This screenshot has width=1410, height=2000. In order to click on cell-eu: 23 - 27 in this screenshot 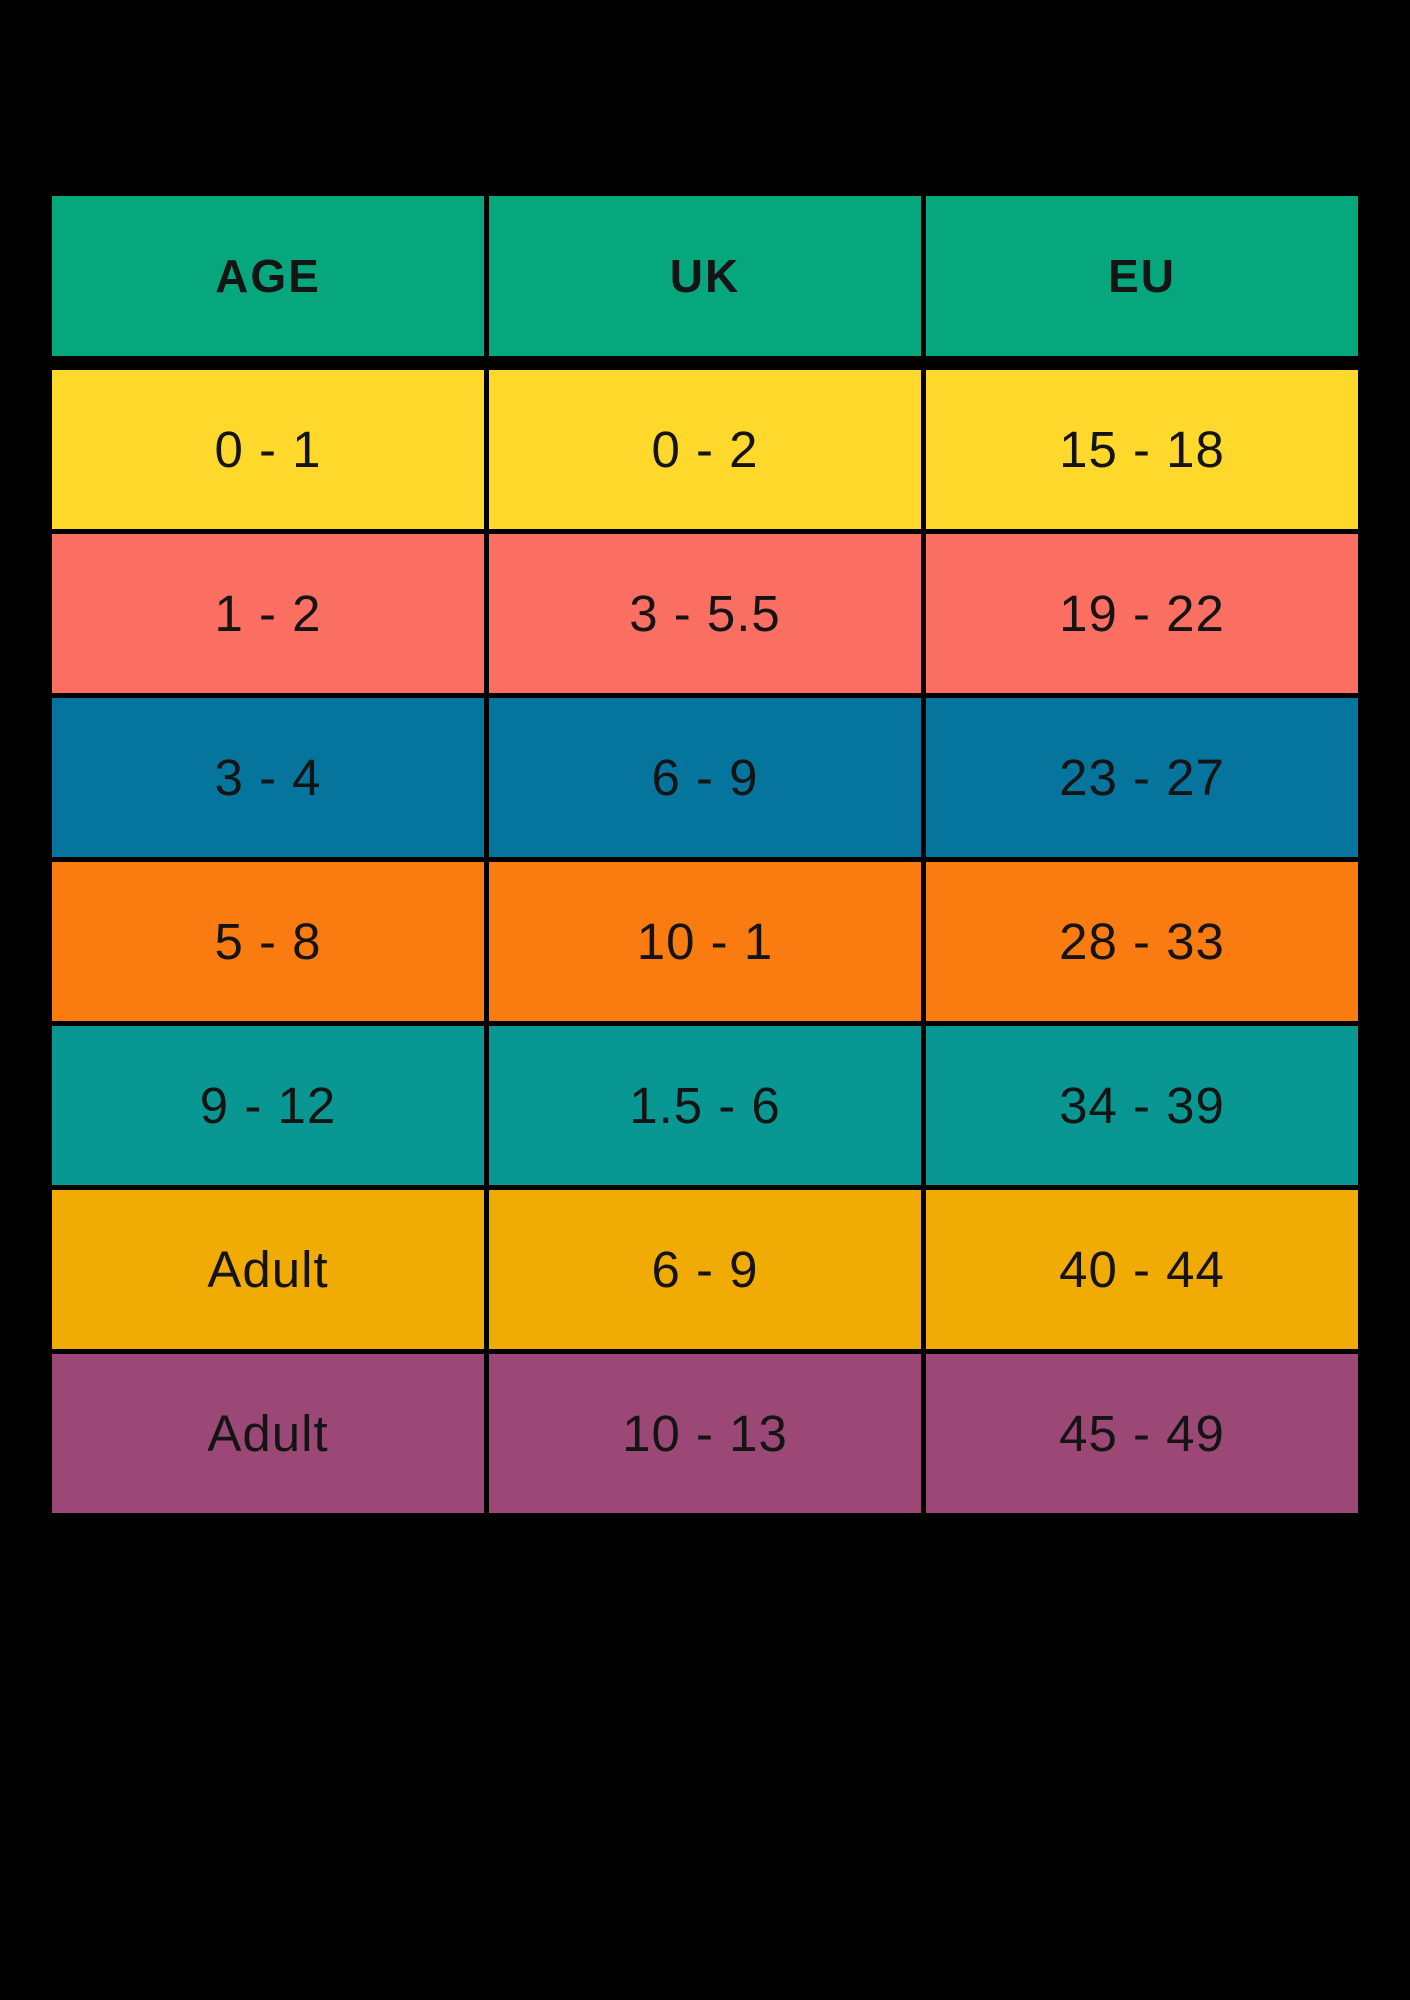, I will do `click(1142, 777)`.